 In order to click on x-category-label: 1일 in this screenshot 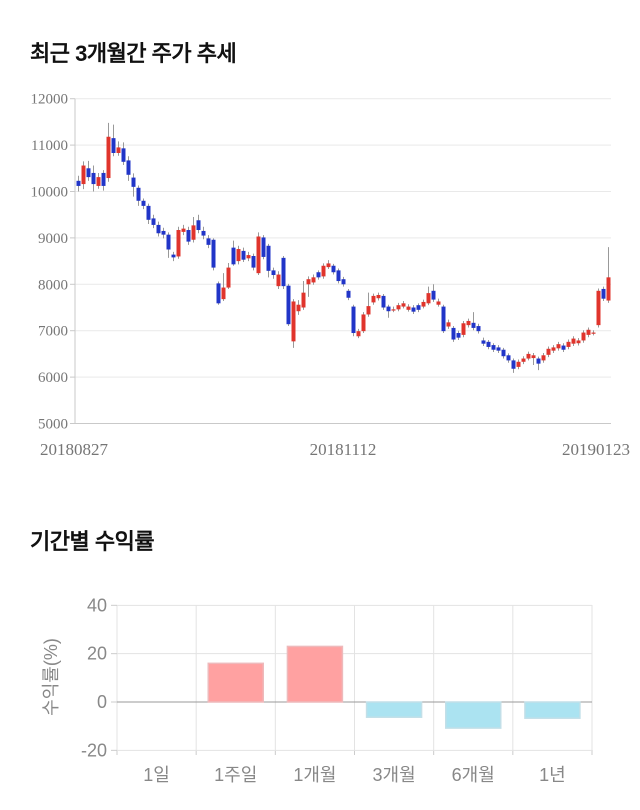, I will do `click(156, 775)`.